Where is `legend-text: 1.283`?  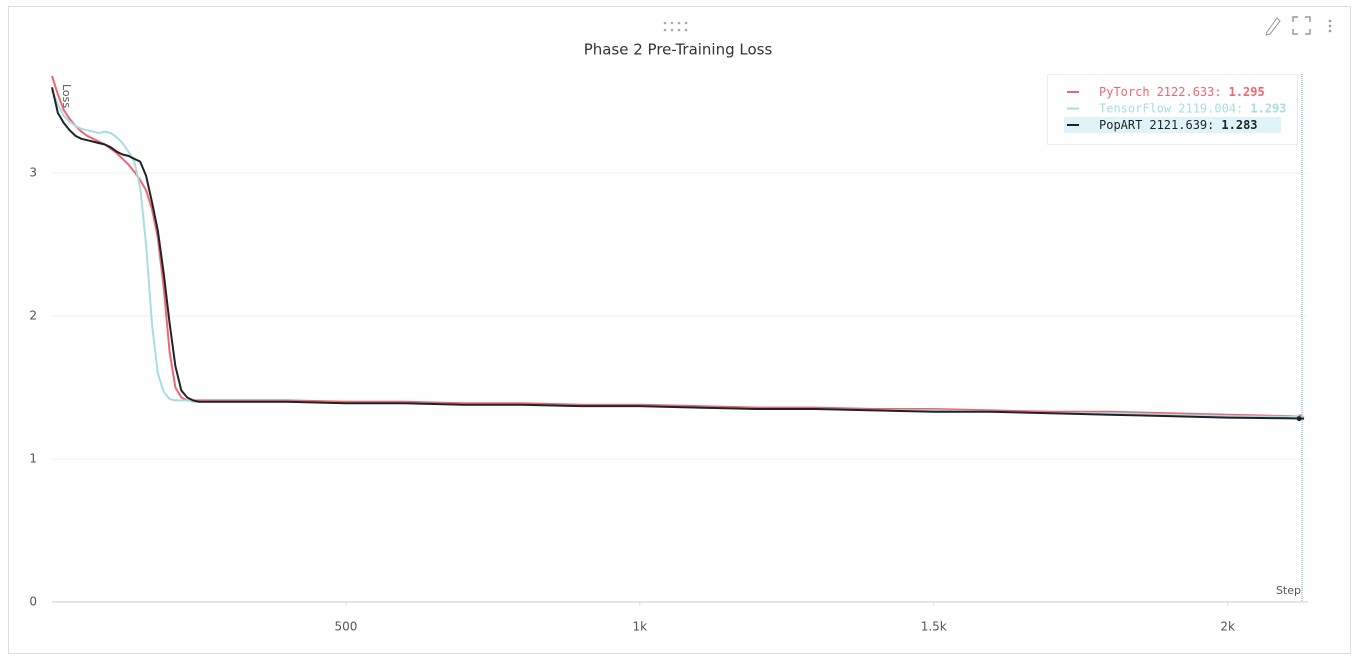 legend-text: 1.283 is located at coordinates (1239, 125).